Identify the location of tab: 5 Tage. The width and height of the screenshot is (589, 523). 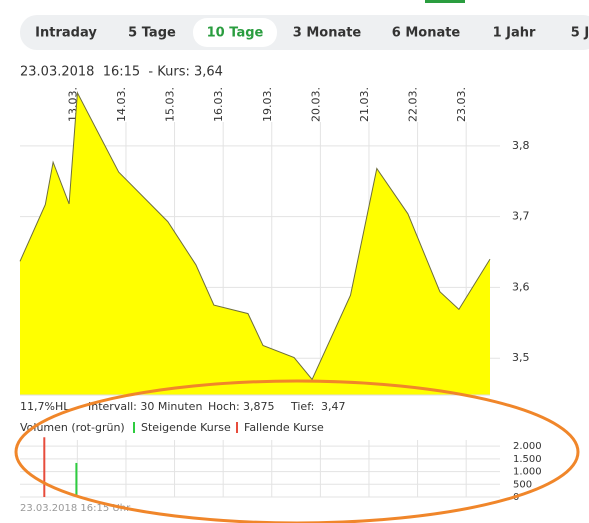
(152, 33).